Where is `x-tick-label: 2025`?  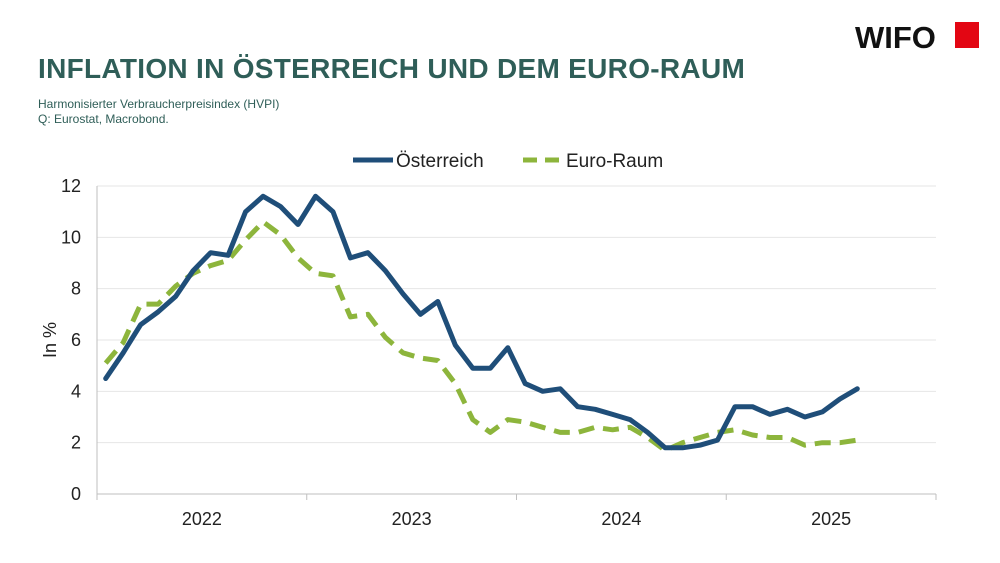 x-tick-label: 2025 is located at coordinates (831, 519).